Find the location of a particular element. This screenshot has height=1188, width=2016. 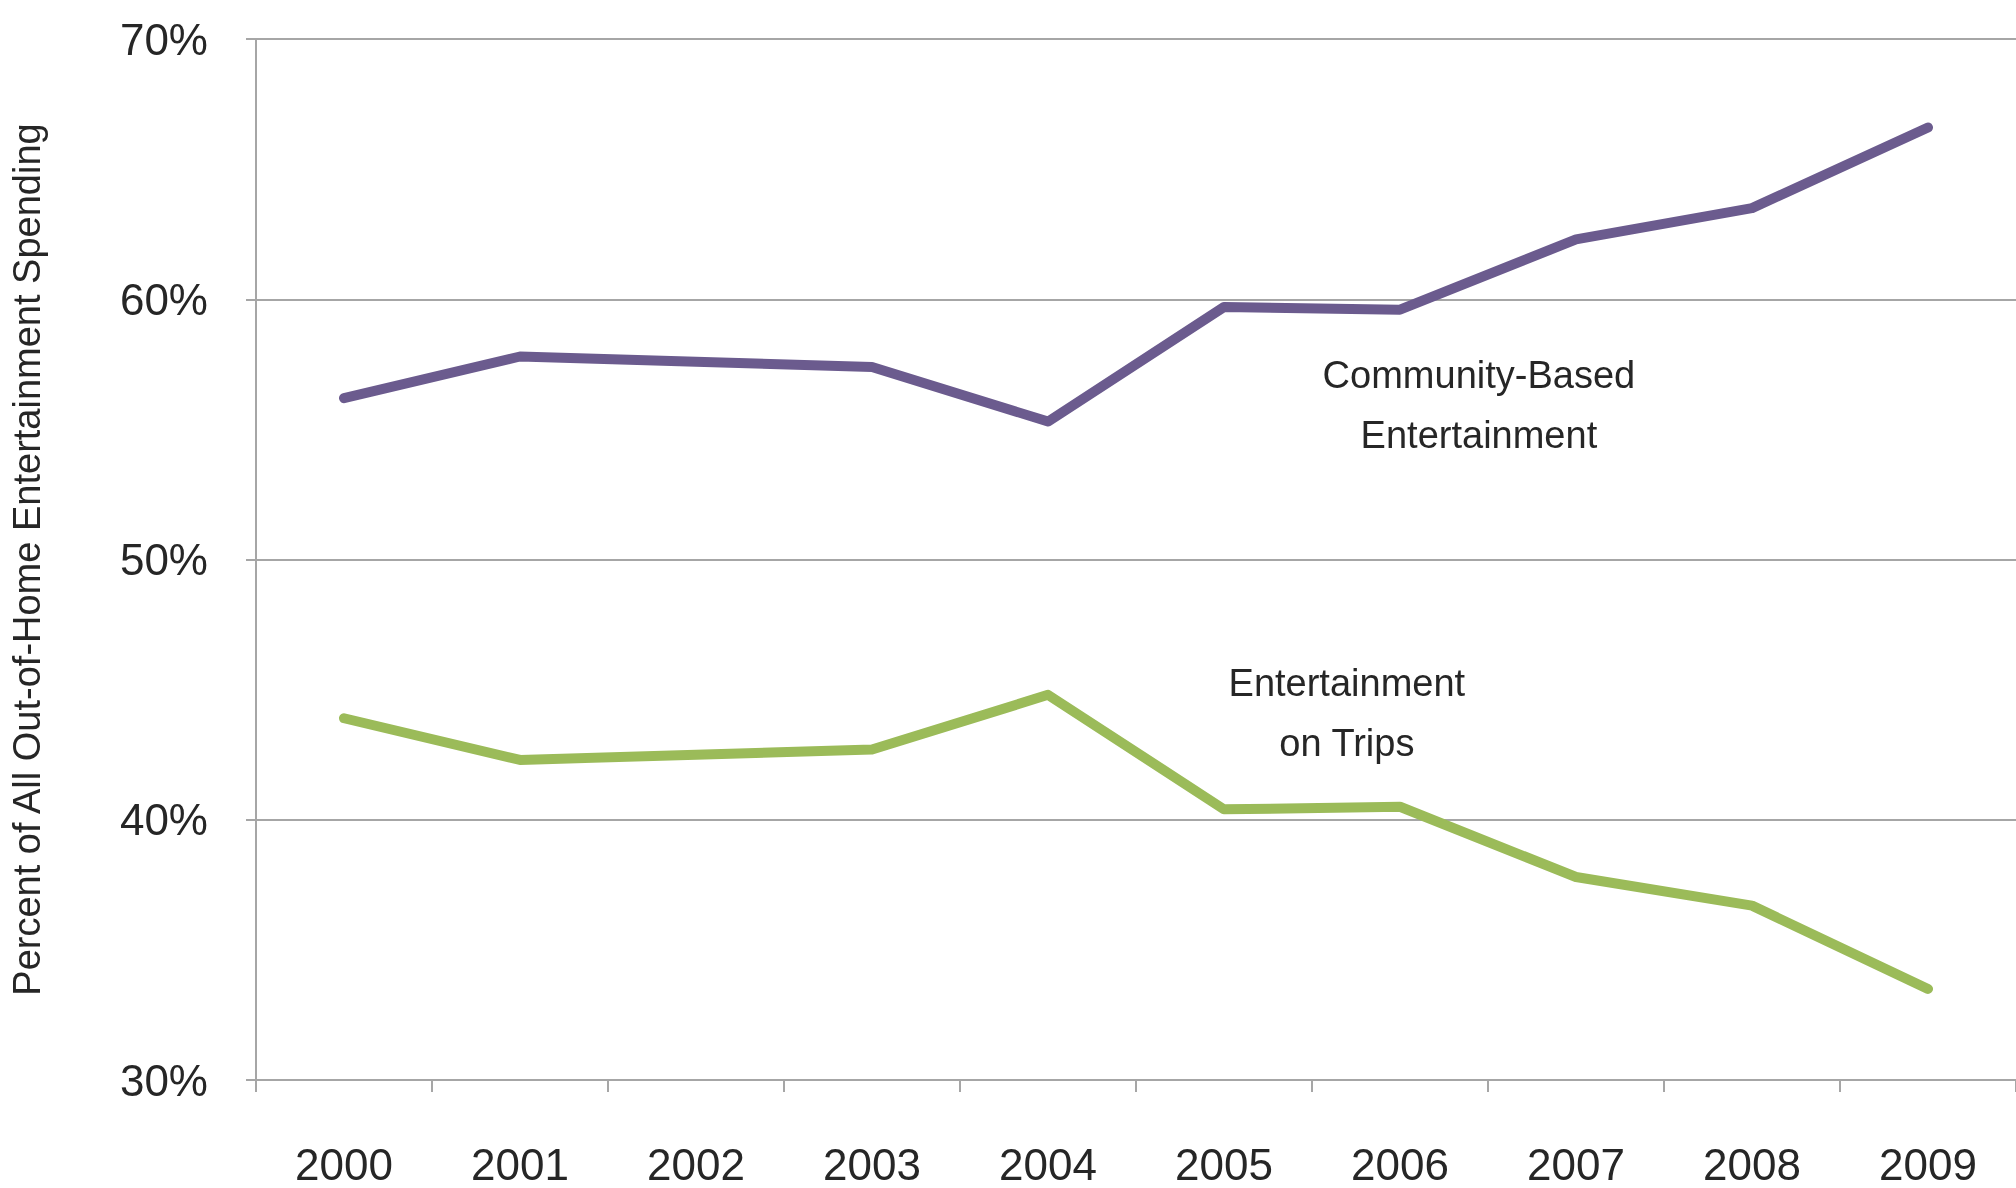

y-tick-label: 50% is located at coordinates (163, 559).